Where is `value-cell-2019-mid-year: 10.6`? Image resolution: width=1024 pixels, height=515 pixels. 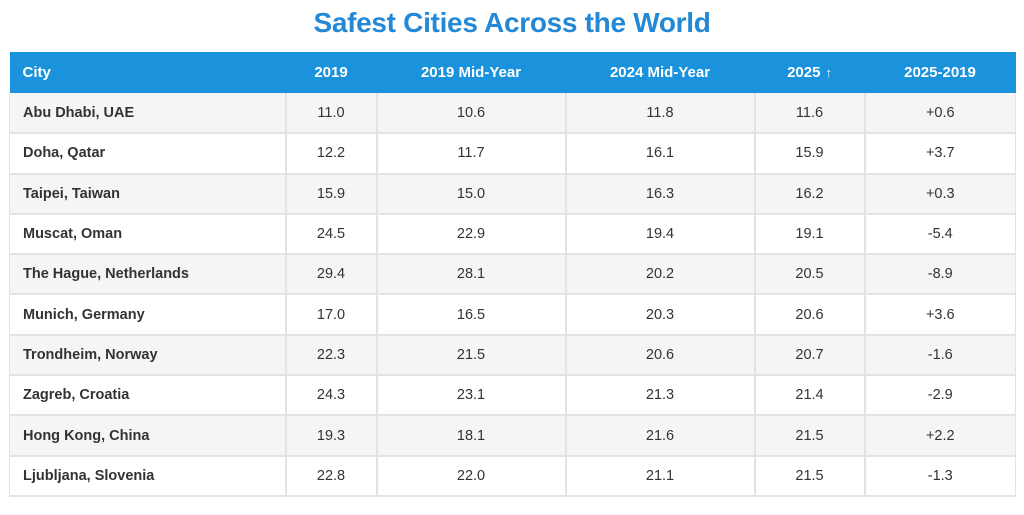
value-cell-2019-mid-year: 10.6 is located at coordinates (471, 114).